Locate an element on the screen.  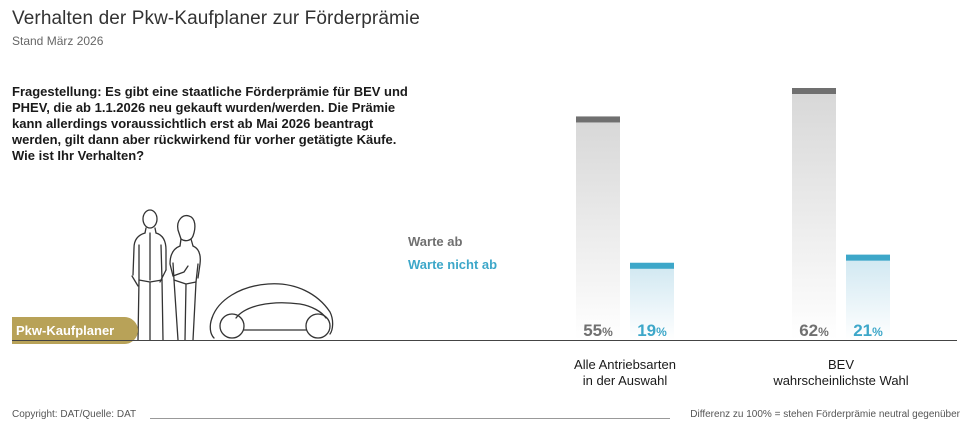
category-label-line: BEV is located at coordinates (840, 364).